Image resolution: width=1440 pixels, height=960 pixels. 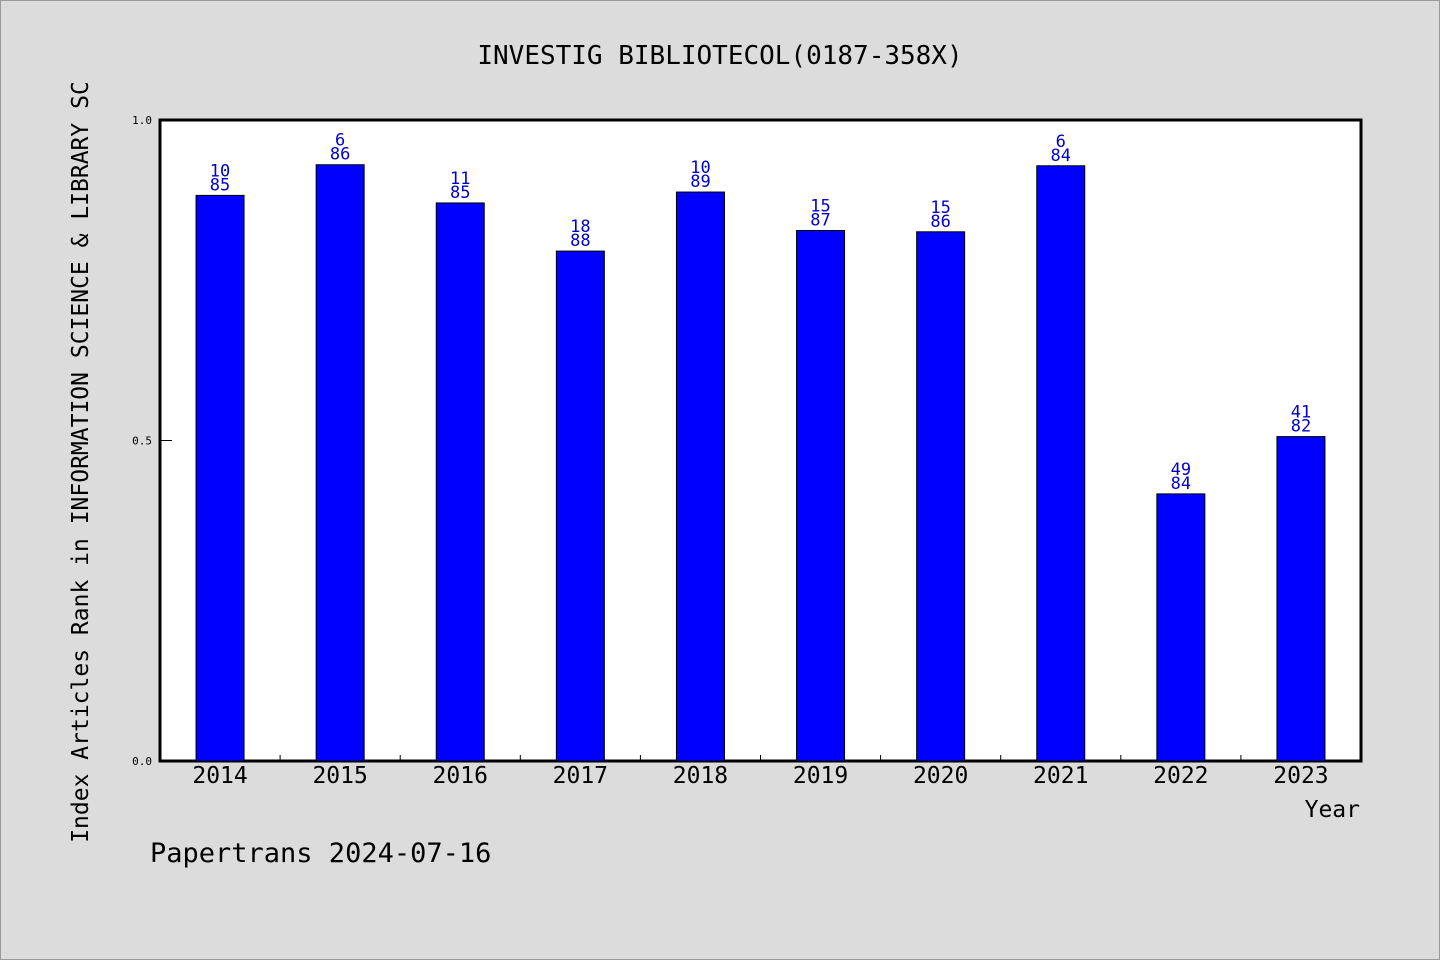 I want to click on total-label-2018: 89, so click(x=700, y=182).